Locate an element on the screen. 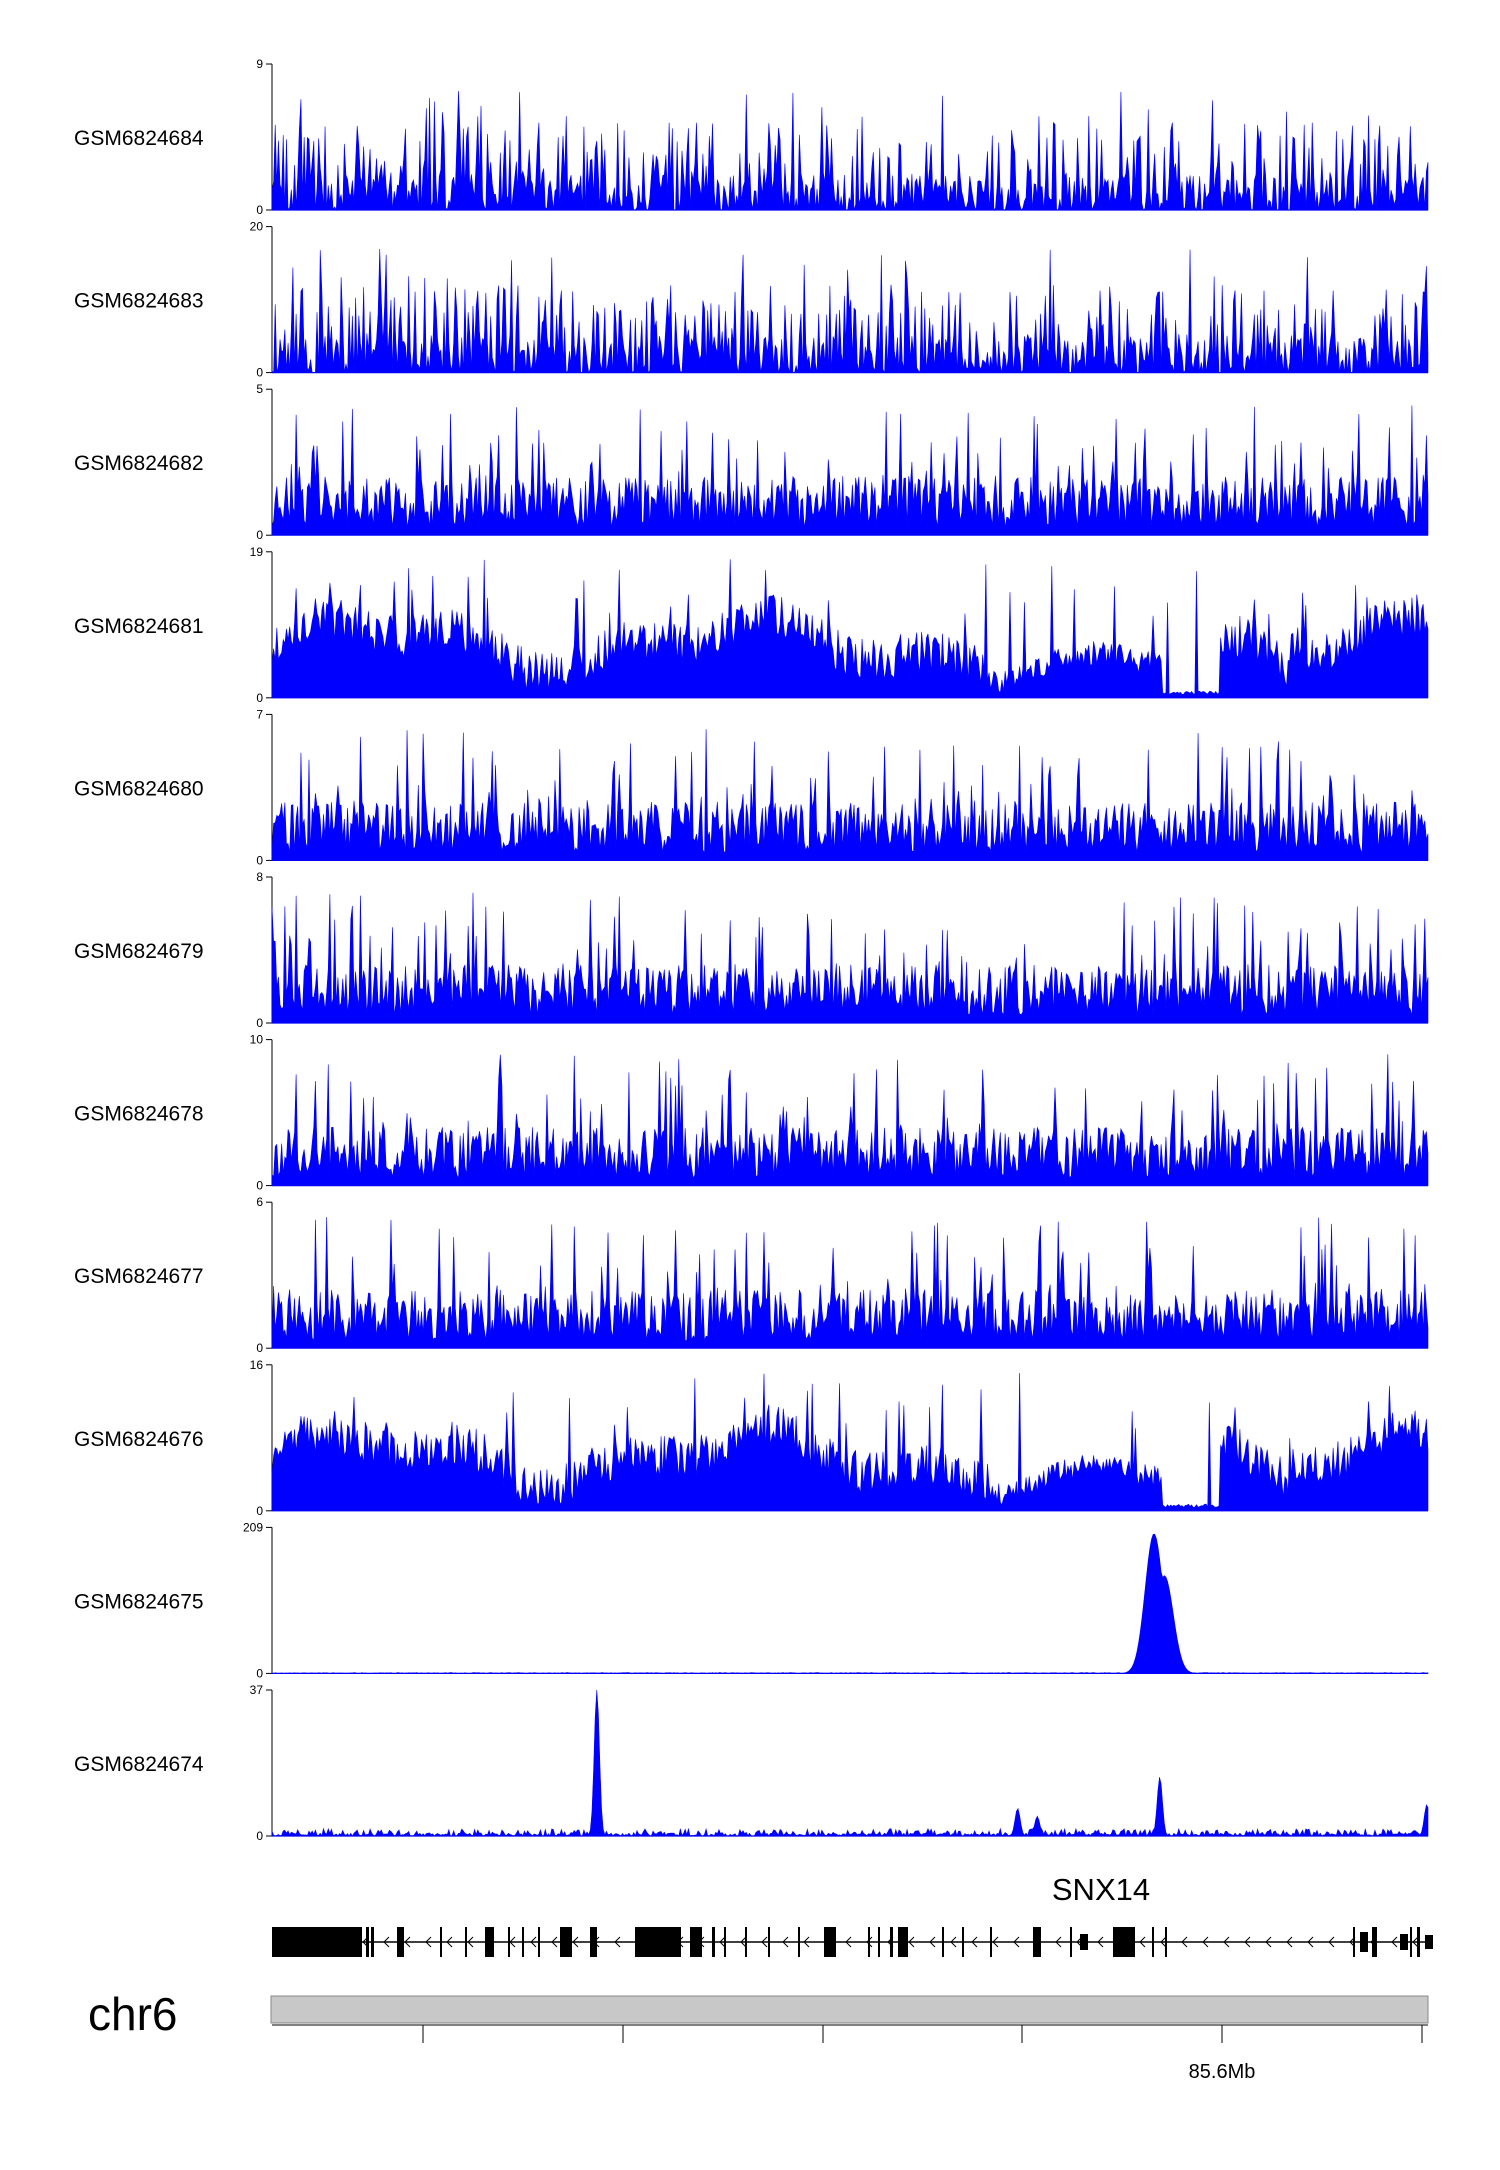 This screenshot has width=1500, height=2170. track-GSM6824678: GSM6824678 10 0 is located at coordinates (751, 1113).